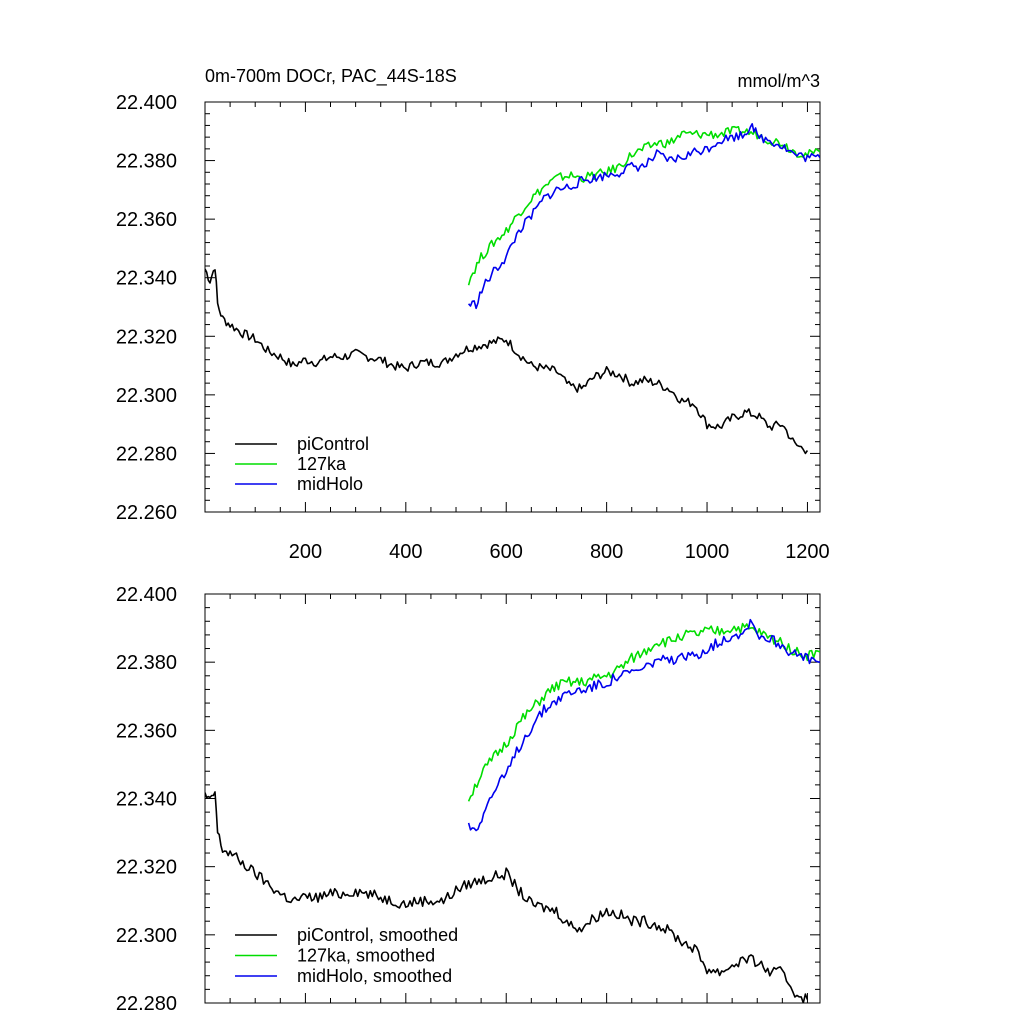 This screenshot has height=1029, width=1024. I want to click on x-tick-label: 1000, so click(707, 552).